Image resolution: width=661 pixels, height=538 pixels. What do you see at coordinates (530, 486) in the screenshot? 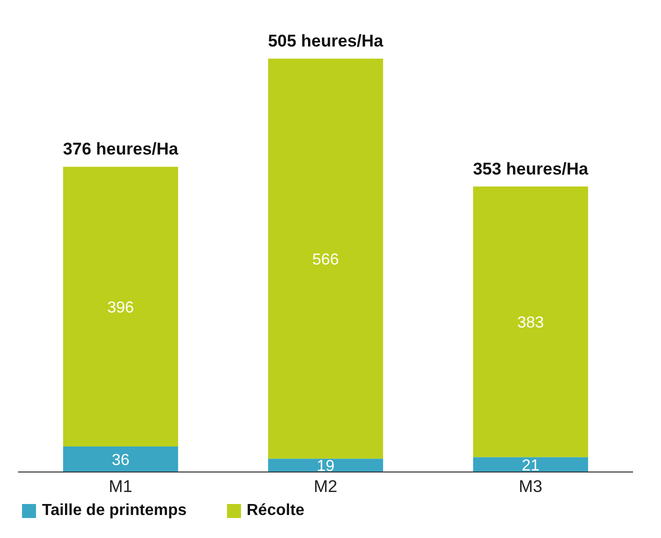
I see `x-tick-label: M3` at bounding box center [530, 486].